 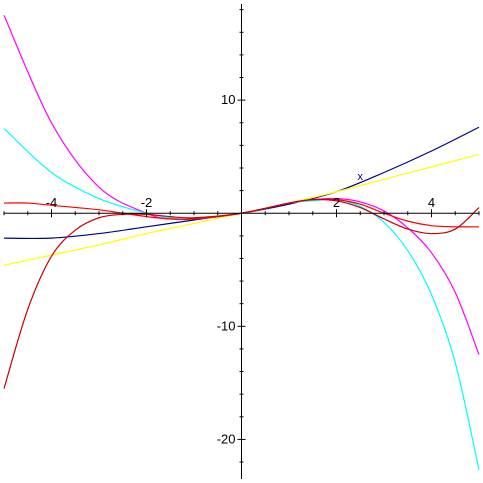 I want to click on point-marker-label: x, so click(x=361, y=177).